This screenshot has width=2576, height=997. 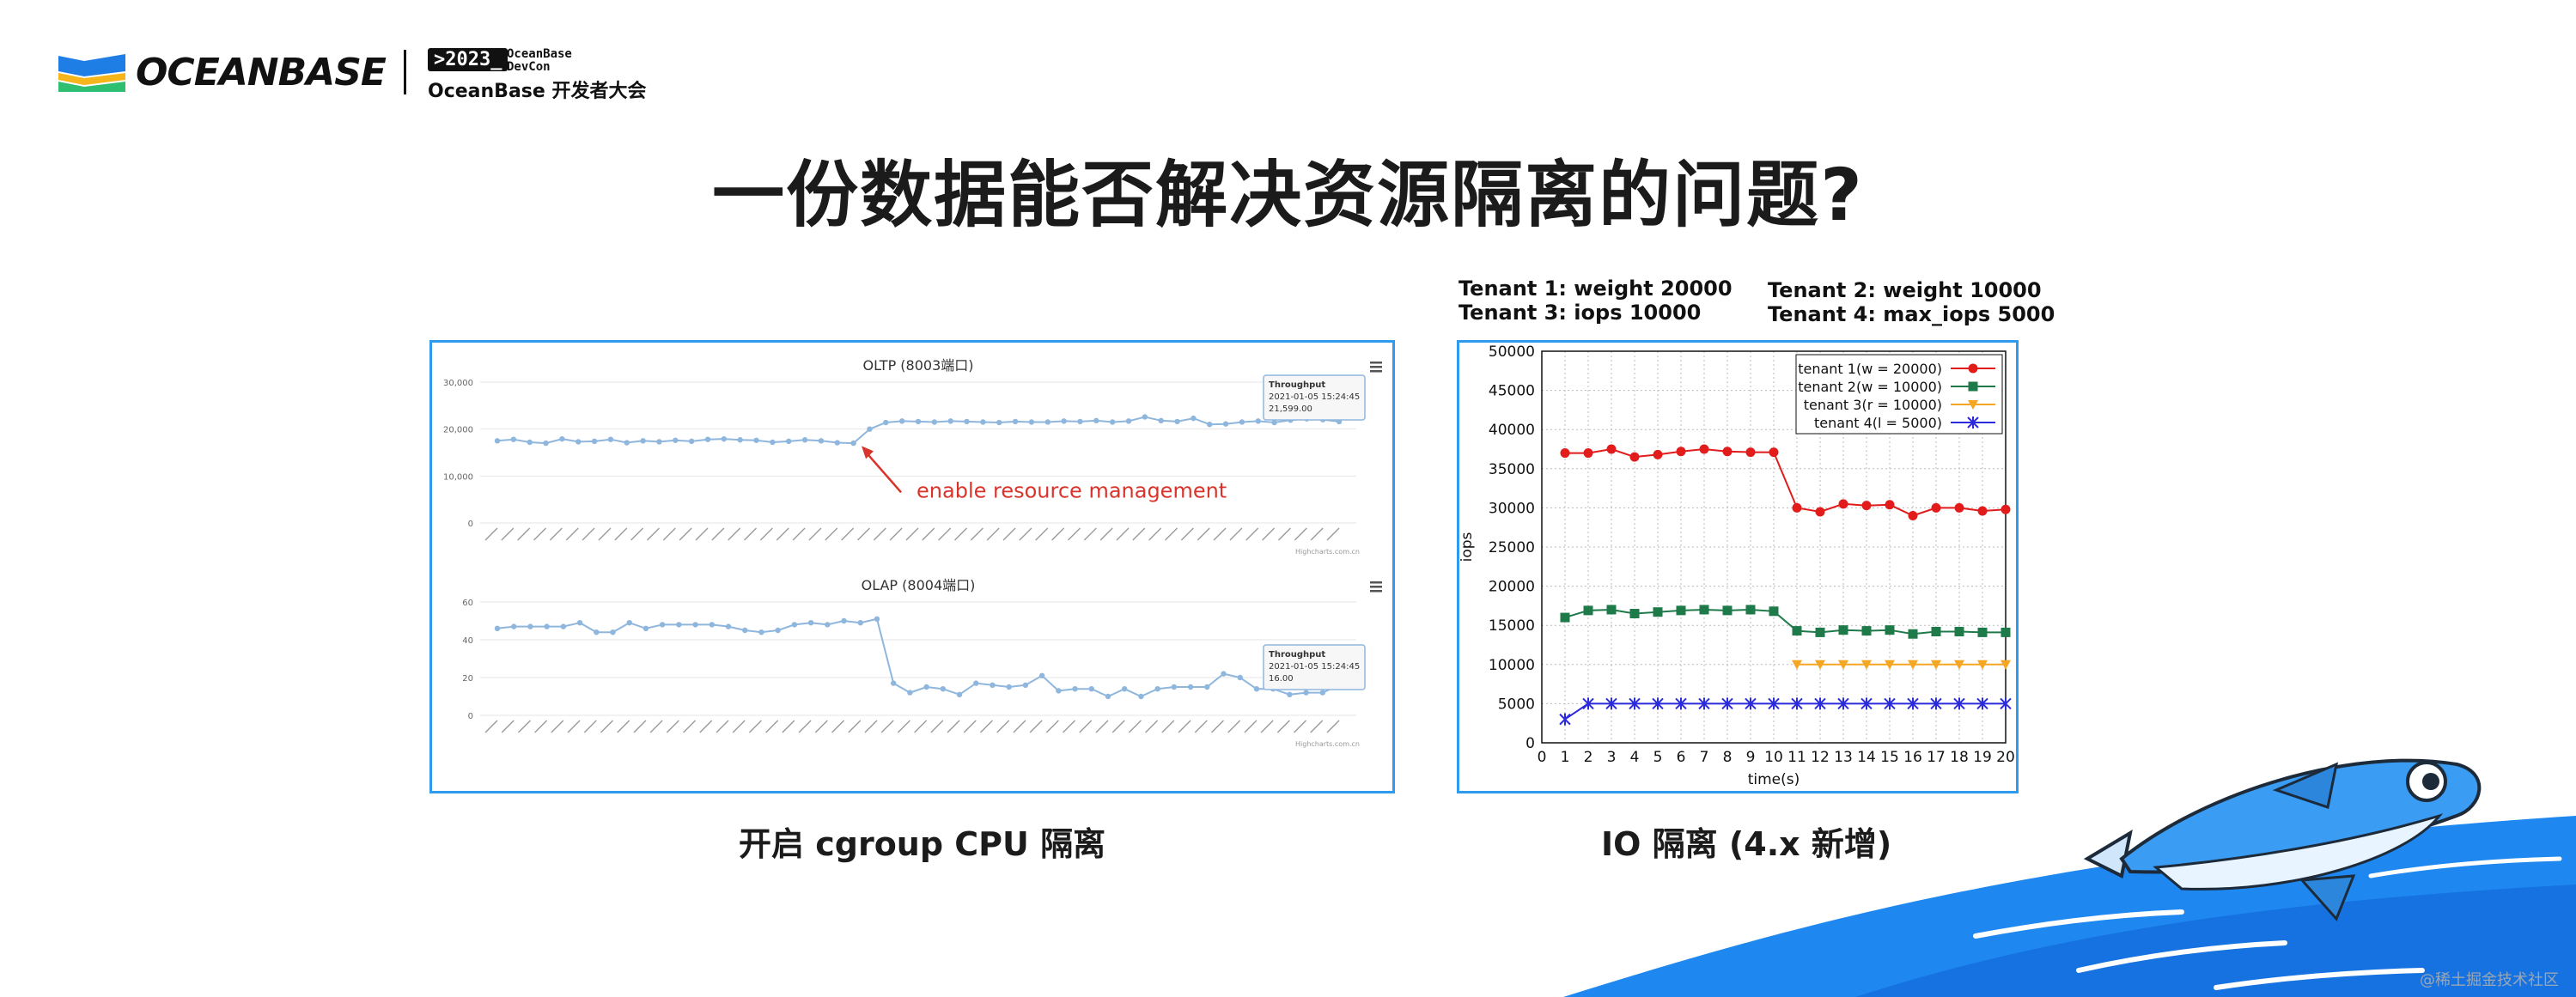 I want to click on y-tick-label: 60, so click(x=467, y=603).